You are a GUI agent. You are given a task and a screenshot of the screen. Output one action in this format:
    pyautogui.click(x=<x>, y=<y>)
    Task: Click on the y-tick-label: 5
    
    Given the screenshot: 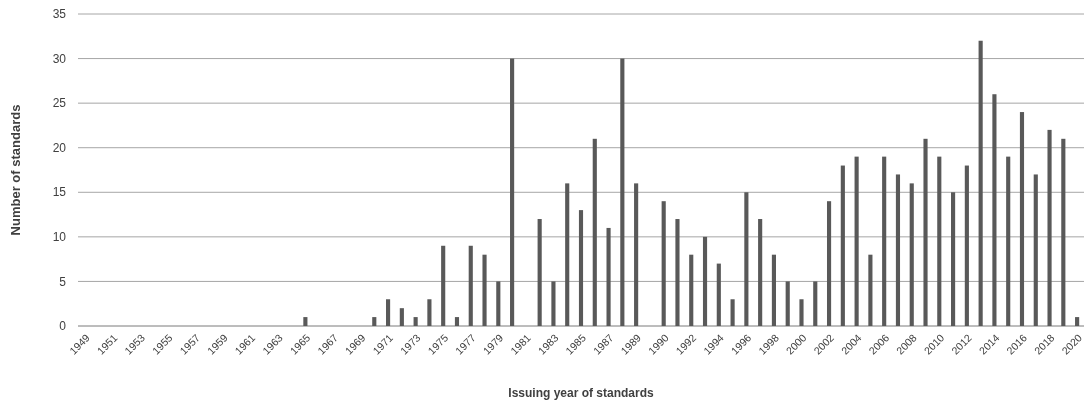 What is the action you would take?
    pyautogui.click(x=63, y=281)
    